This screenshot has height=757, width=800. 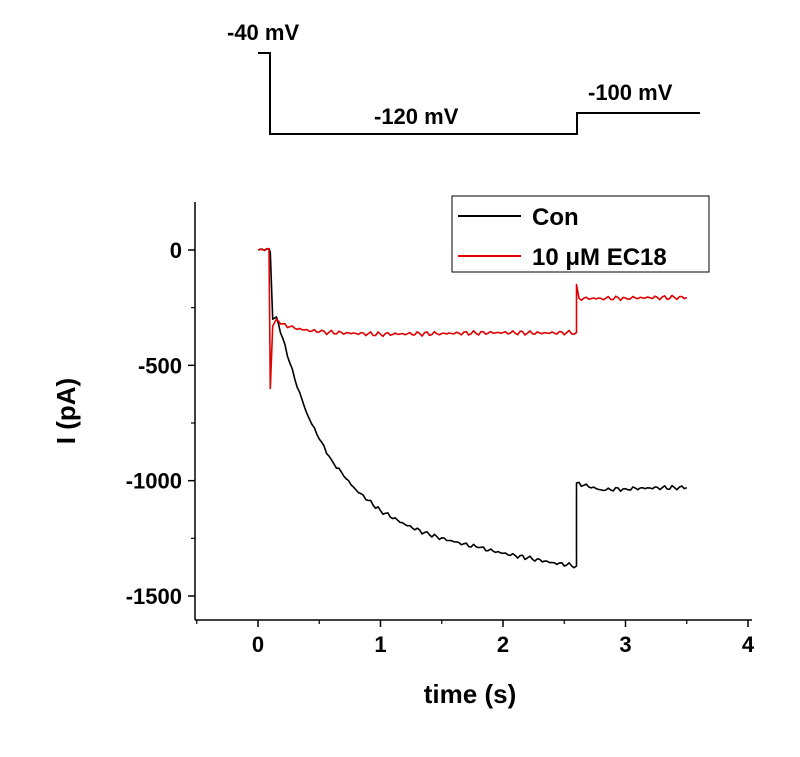 What do you see at coordinates (66, 411) in the screenshot?
I see `y-axis-title: I (pA)` at bounding box center [66, 411].